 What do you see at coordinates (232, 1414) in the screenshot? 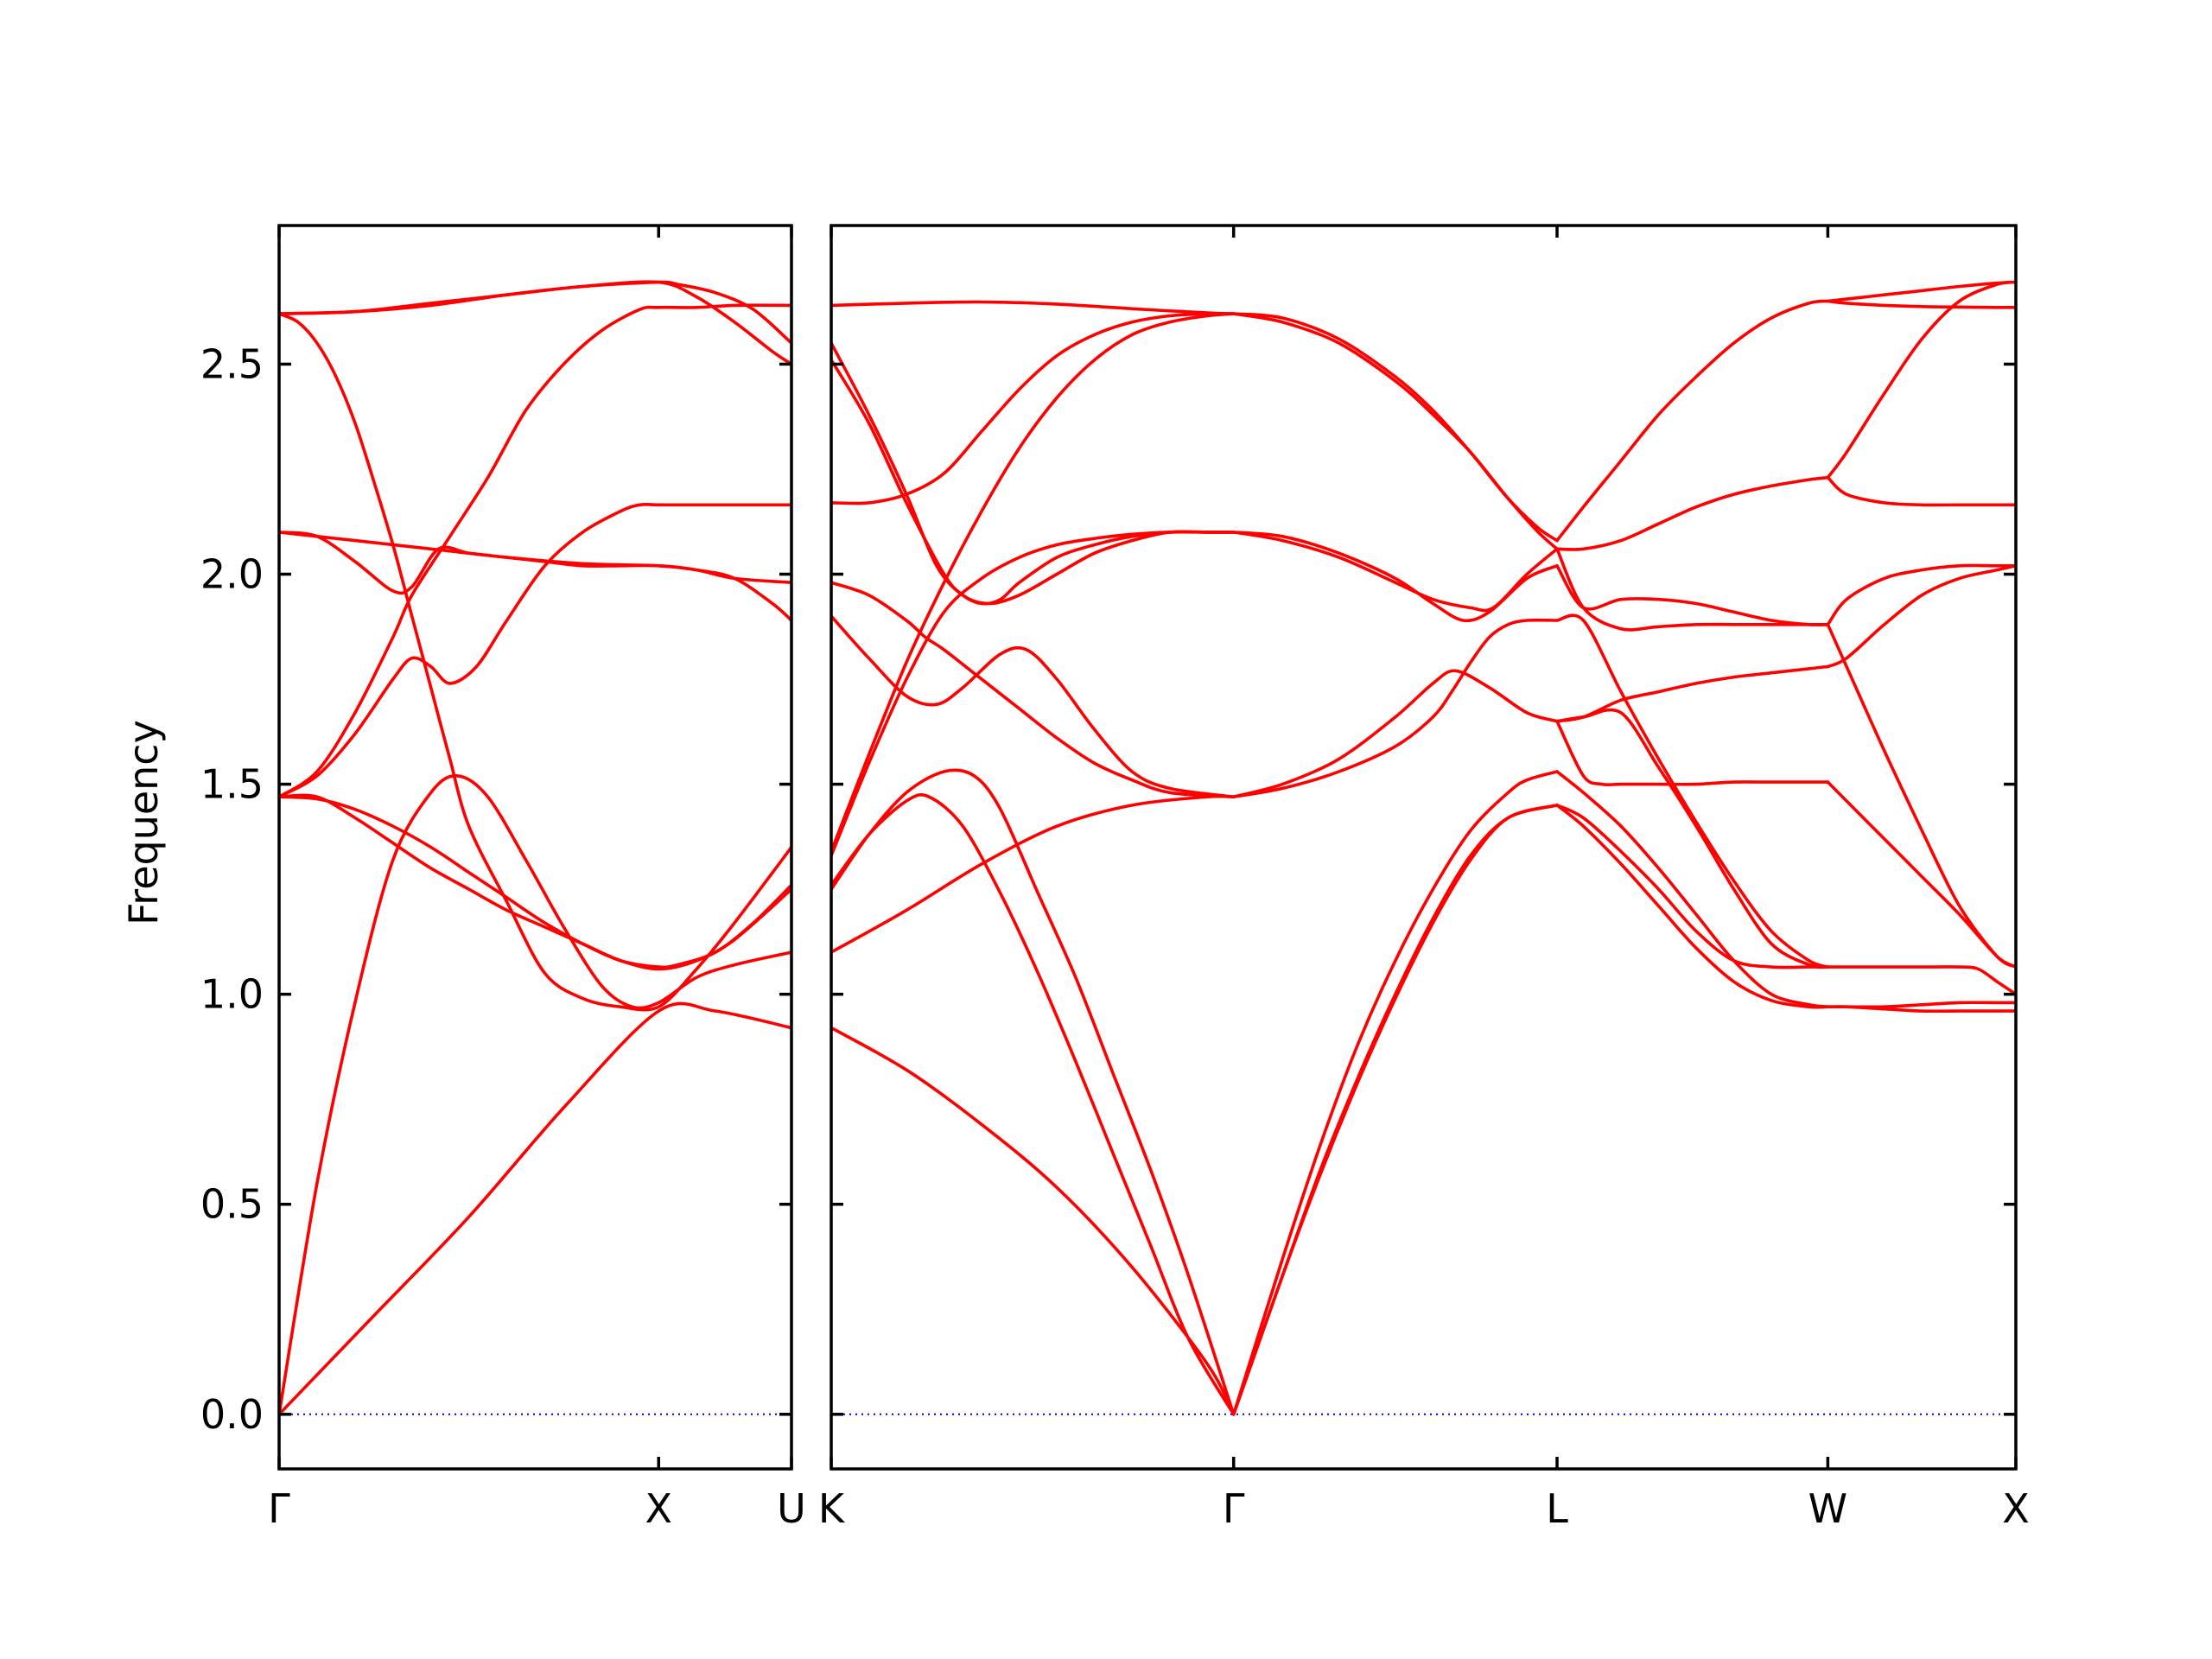
I see `ytick-label-0: 0.0` at bounding box center [232, 1414].